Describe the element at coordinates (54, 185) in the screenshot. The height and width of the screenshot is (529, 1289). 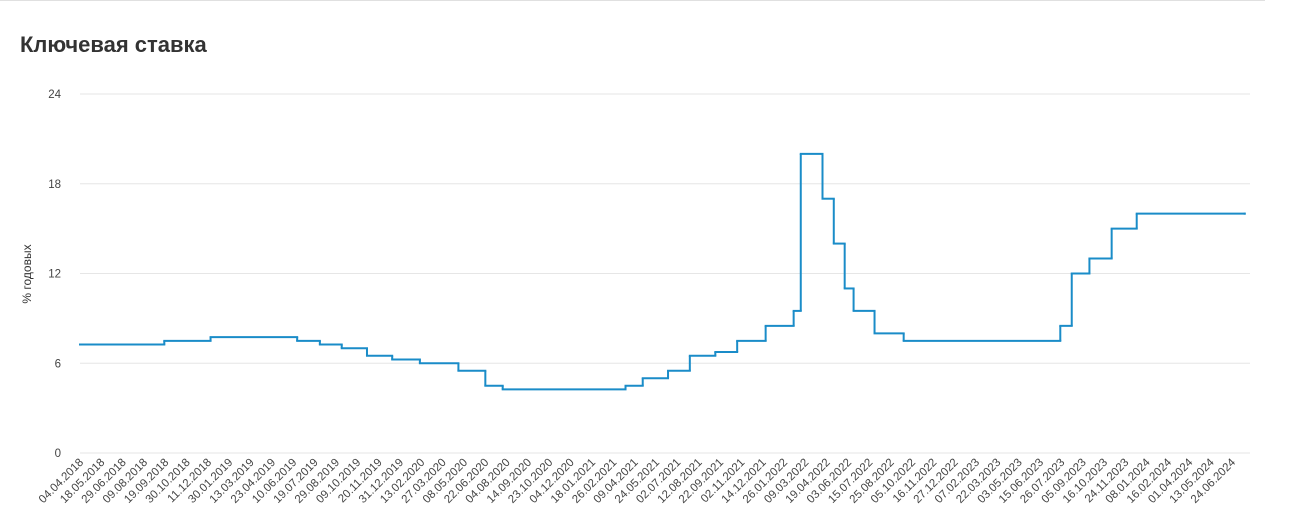
I see `y-tick-label: 18` at that location.